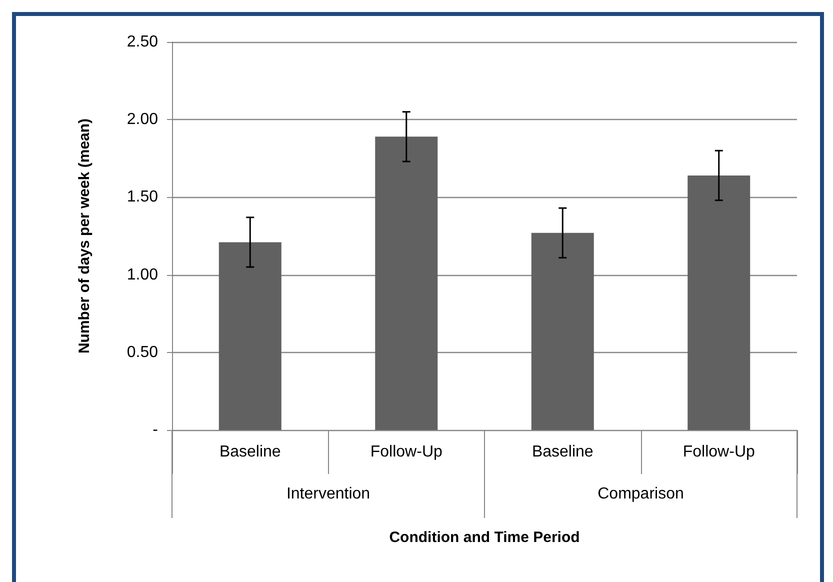 The width and height of the screenshot is (833, 582). Describe the element at coordinates (641, 494) in the screenshot. I see `text: Comparison` at that location.